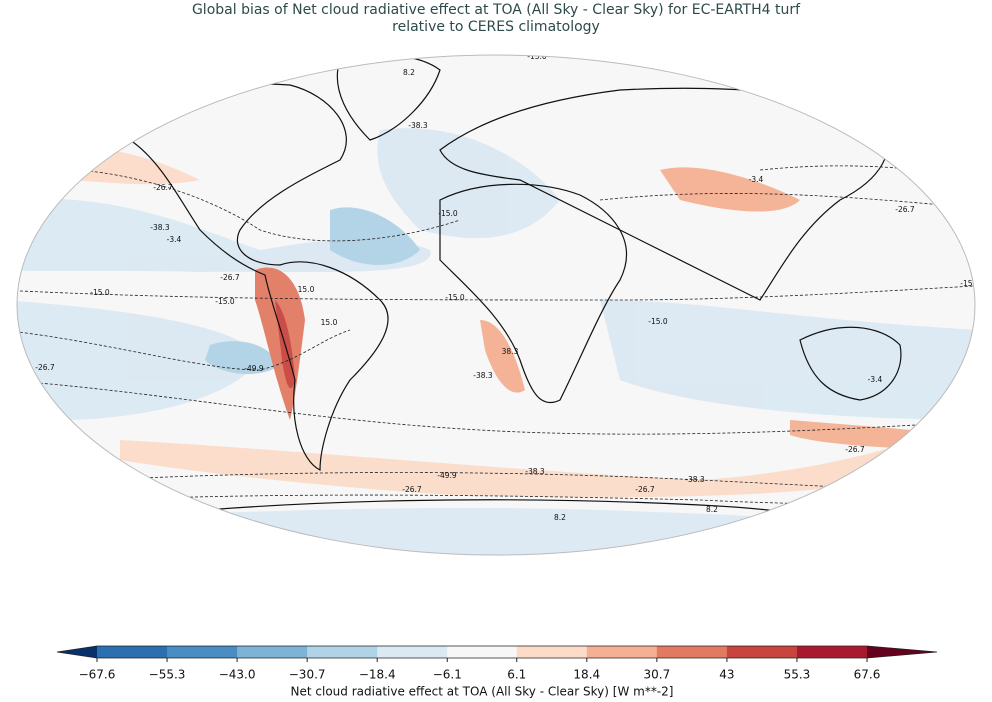 This screenshot has width=992, height=702. What do you see at coordinates (586, 675) in the screenshot?
I see `colorbar-tick-label: 18.4` at bounding box center [586, 675].